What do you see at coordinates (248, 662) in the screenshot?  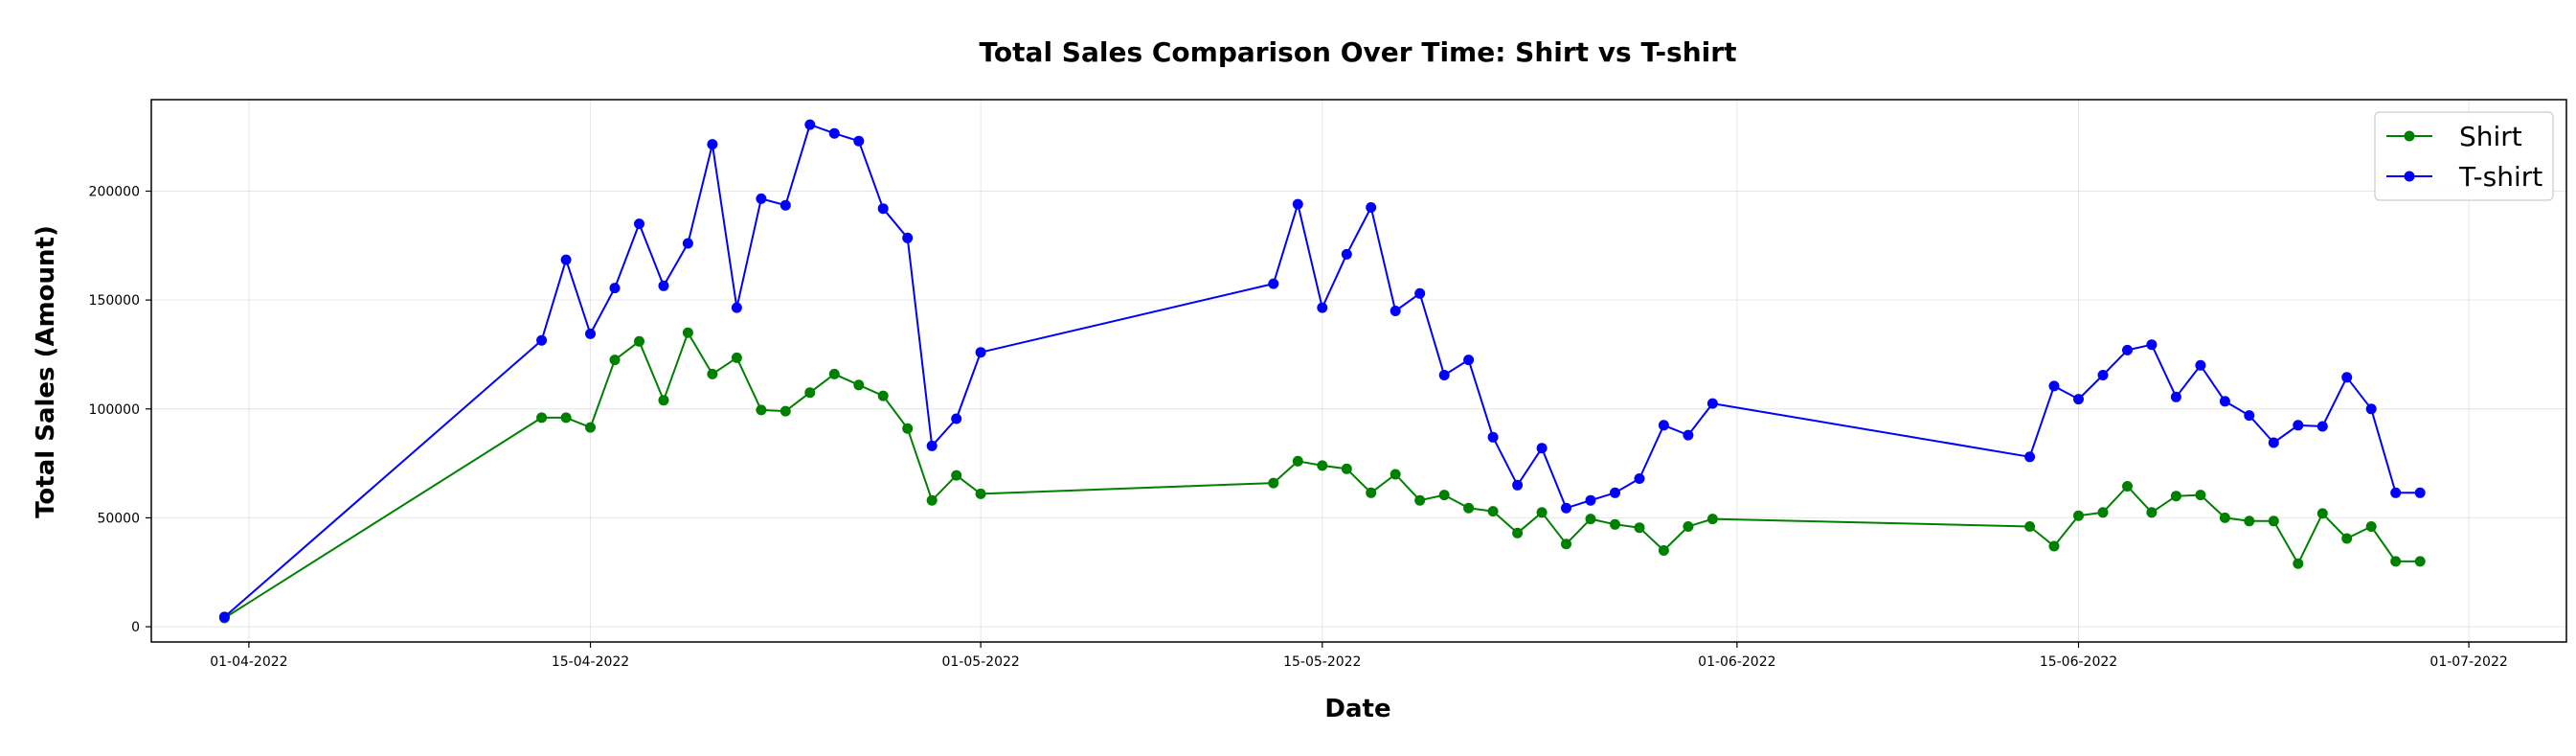 I see `x-tick-label: 01-04-2022` at bounding box center [248, 662].